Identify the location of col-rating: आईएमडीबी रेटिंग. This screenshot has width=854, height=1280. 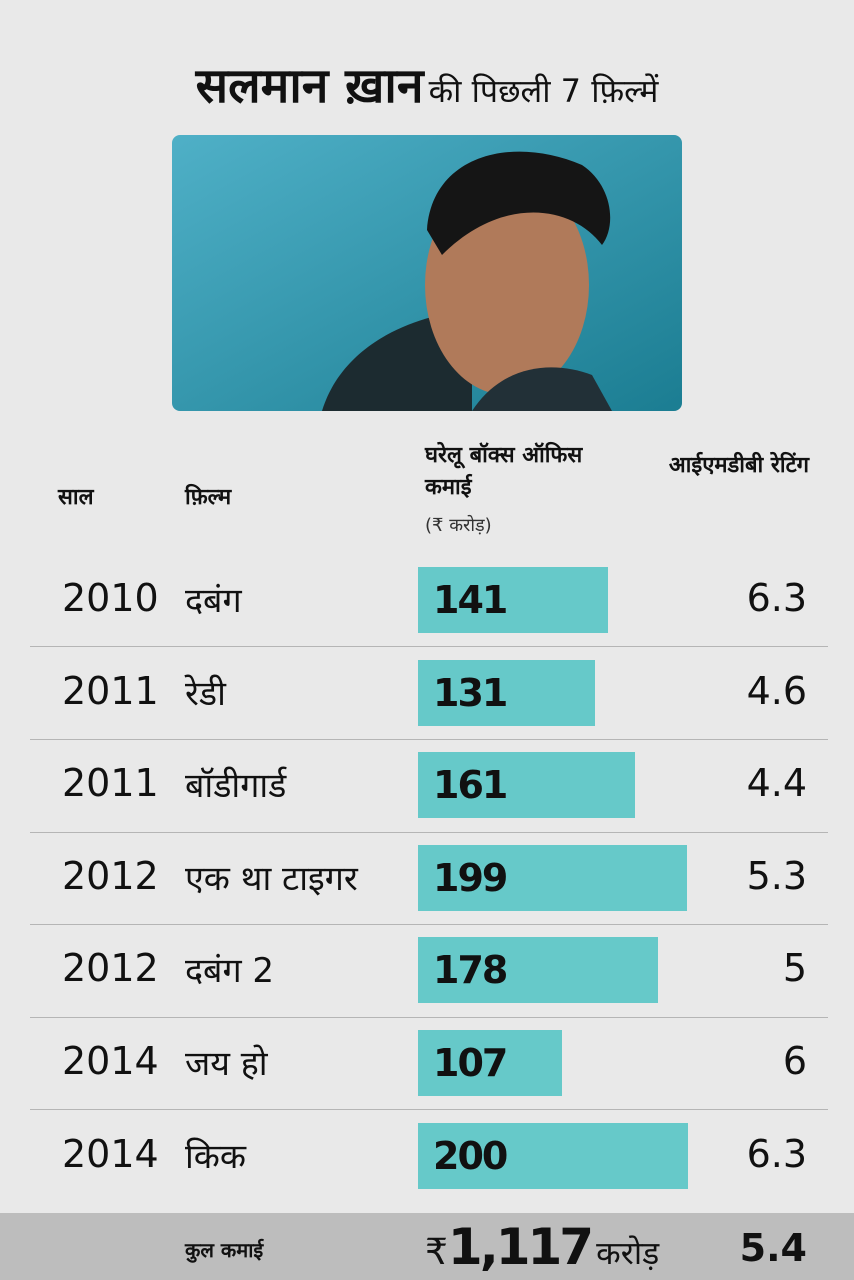
(739, 465).